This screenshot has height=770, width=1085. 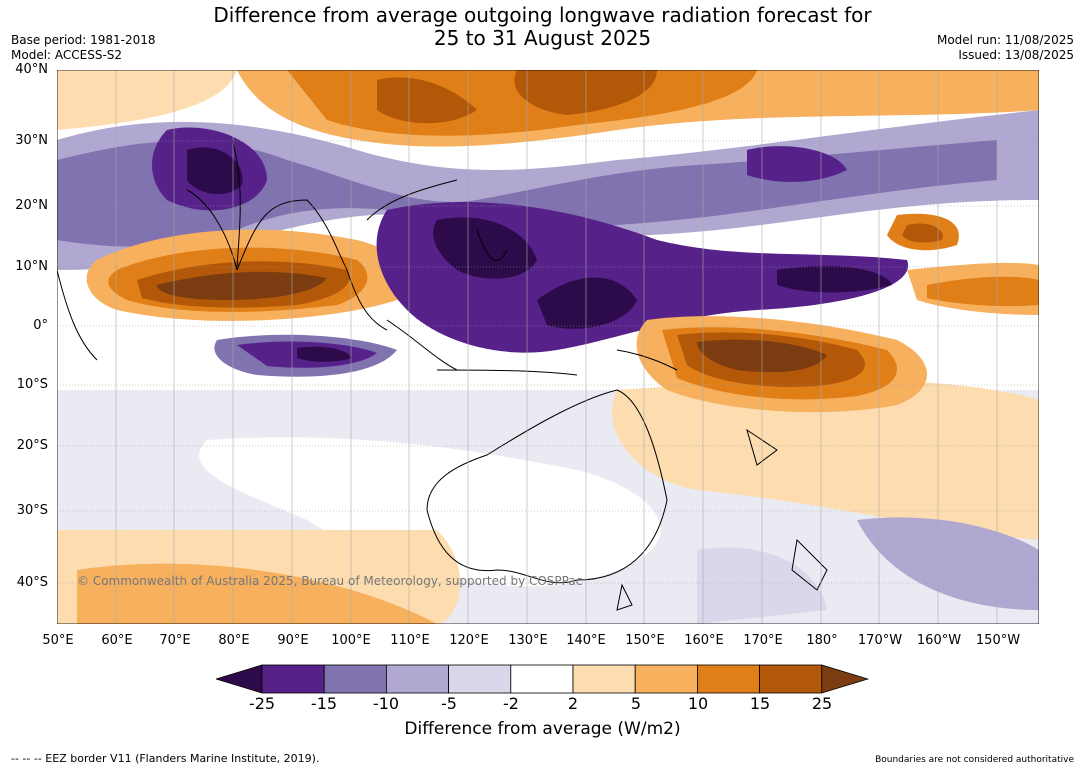 I want to click on issued-date: Issued: 13/08/2025, so click(x=1016, y=55).